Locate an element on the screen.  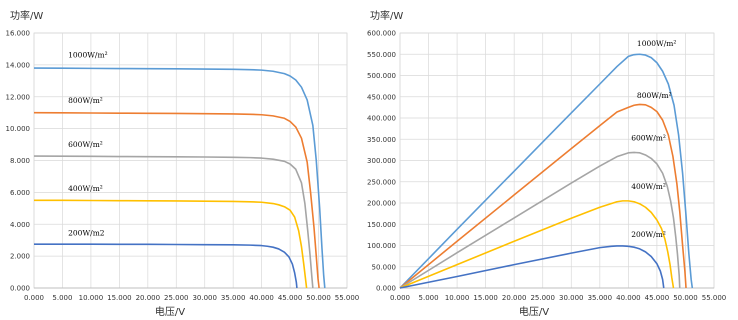
y-tick-label: 50.000 is located at coordinates (384, 267).